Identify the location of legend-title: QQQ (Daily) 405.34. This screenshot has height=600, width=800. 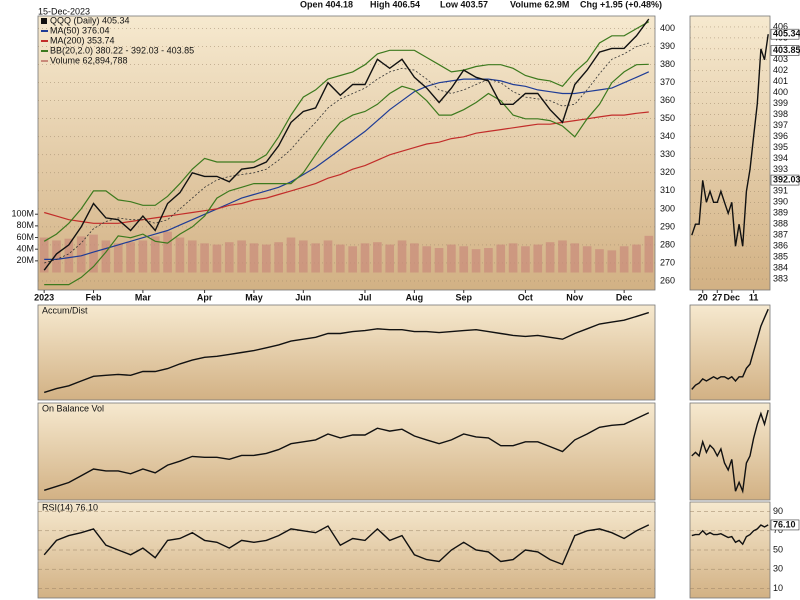
(90, 20).